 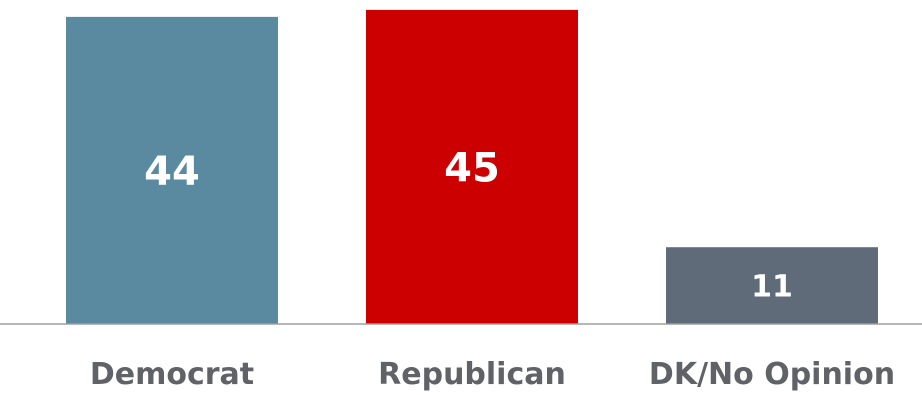 I want to click on value-label-2: 11, so click(x=772, y=286).